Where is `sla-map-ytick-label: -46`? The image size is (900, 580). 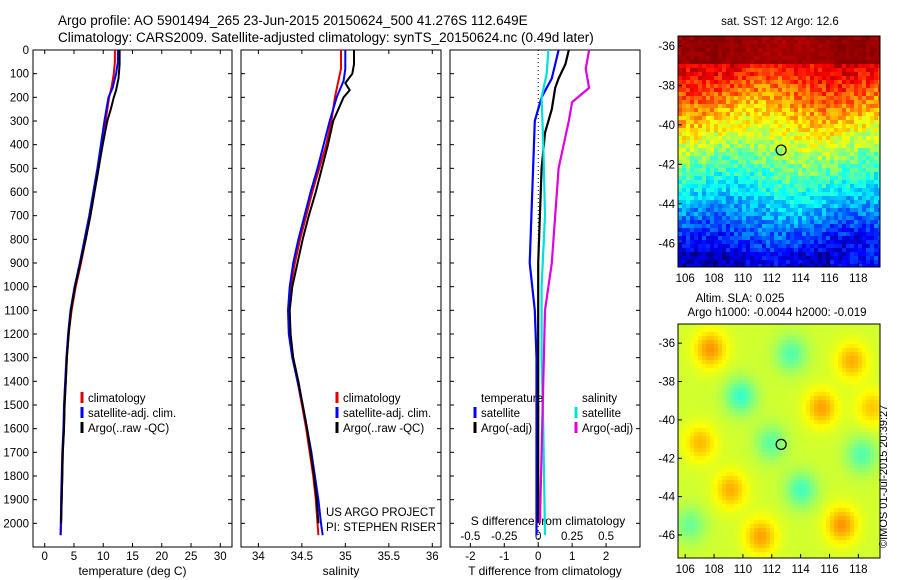
sla-map-ytick-label: -46 is located at coordinates (666, 536).